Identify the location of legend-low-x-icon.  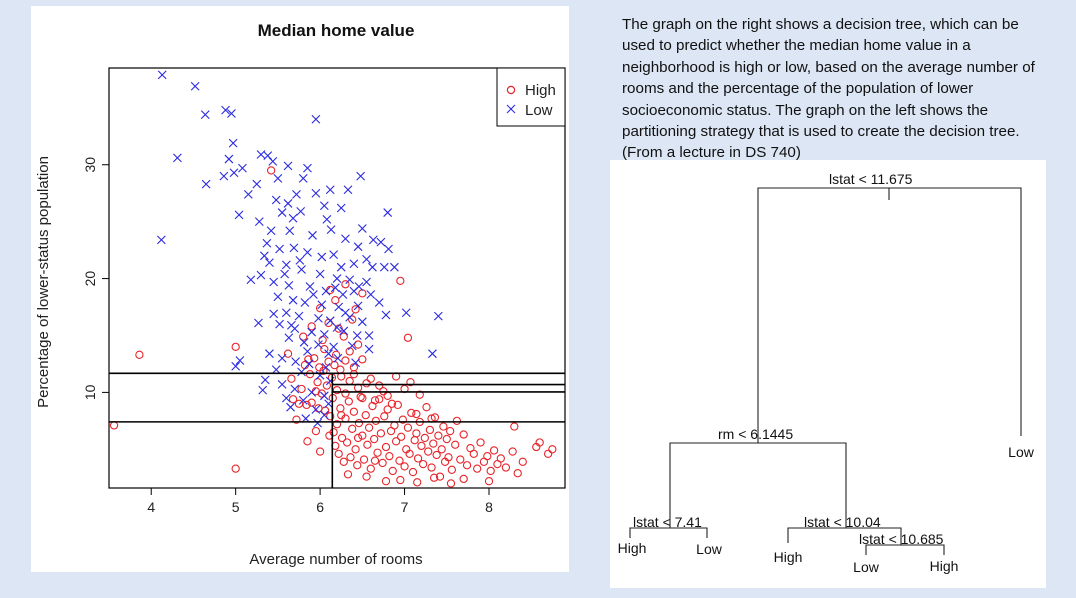
(511, 109).